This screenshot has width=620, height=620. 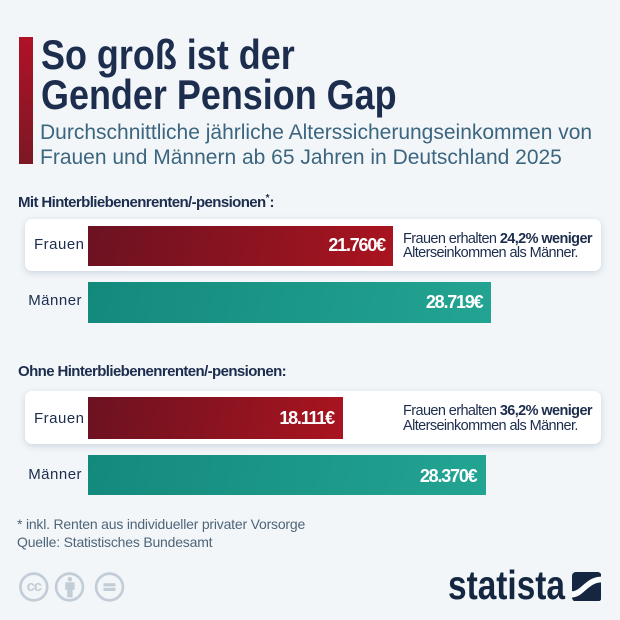 I want to click on svg-text: cc, so click(x=34, y=586).